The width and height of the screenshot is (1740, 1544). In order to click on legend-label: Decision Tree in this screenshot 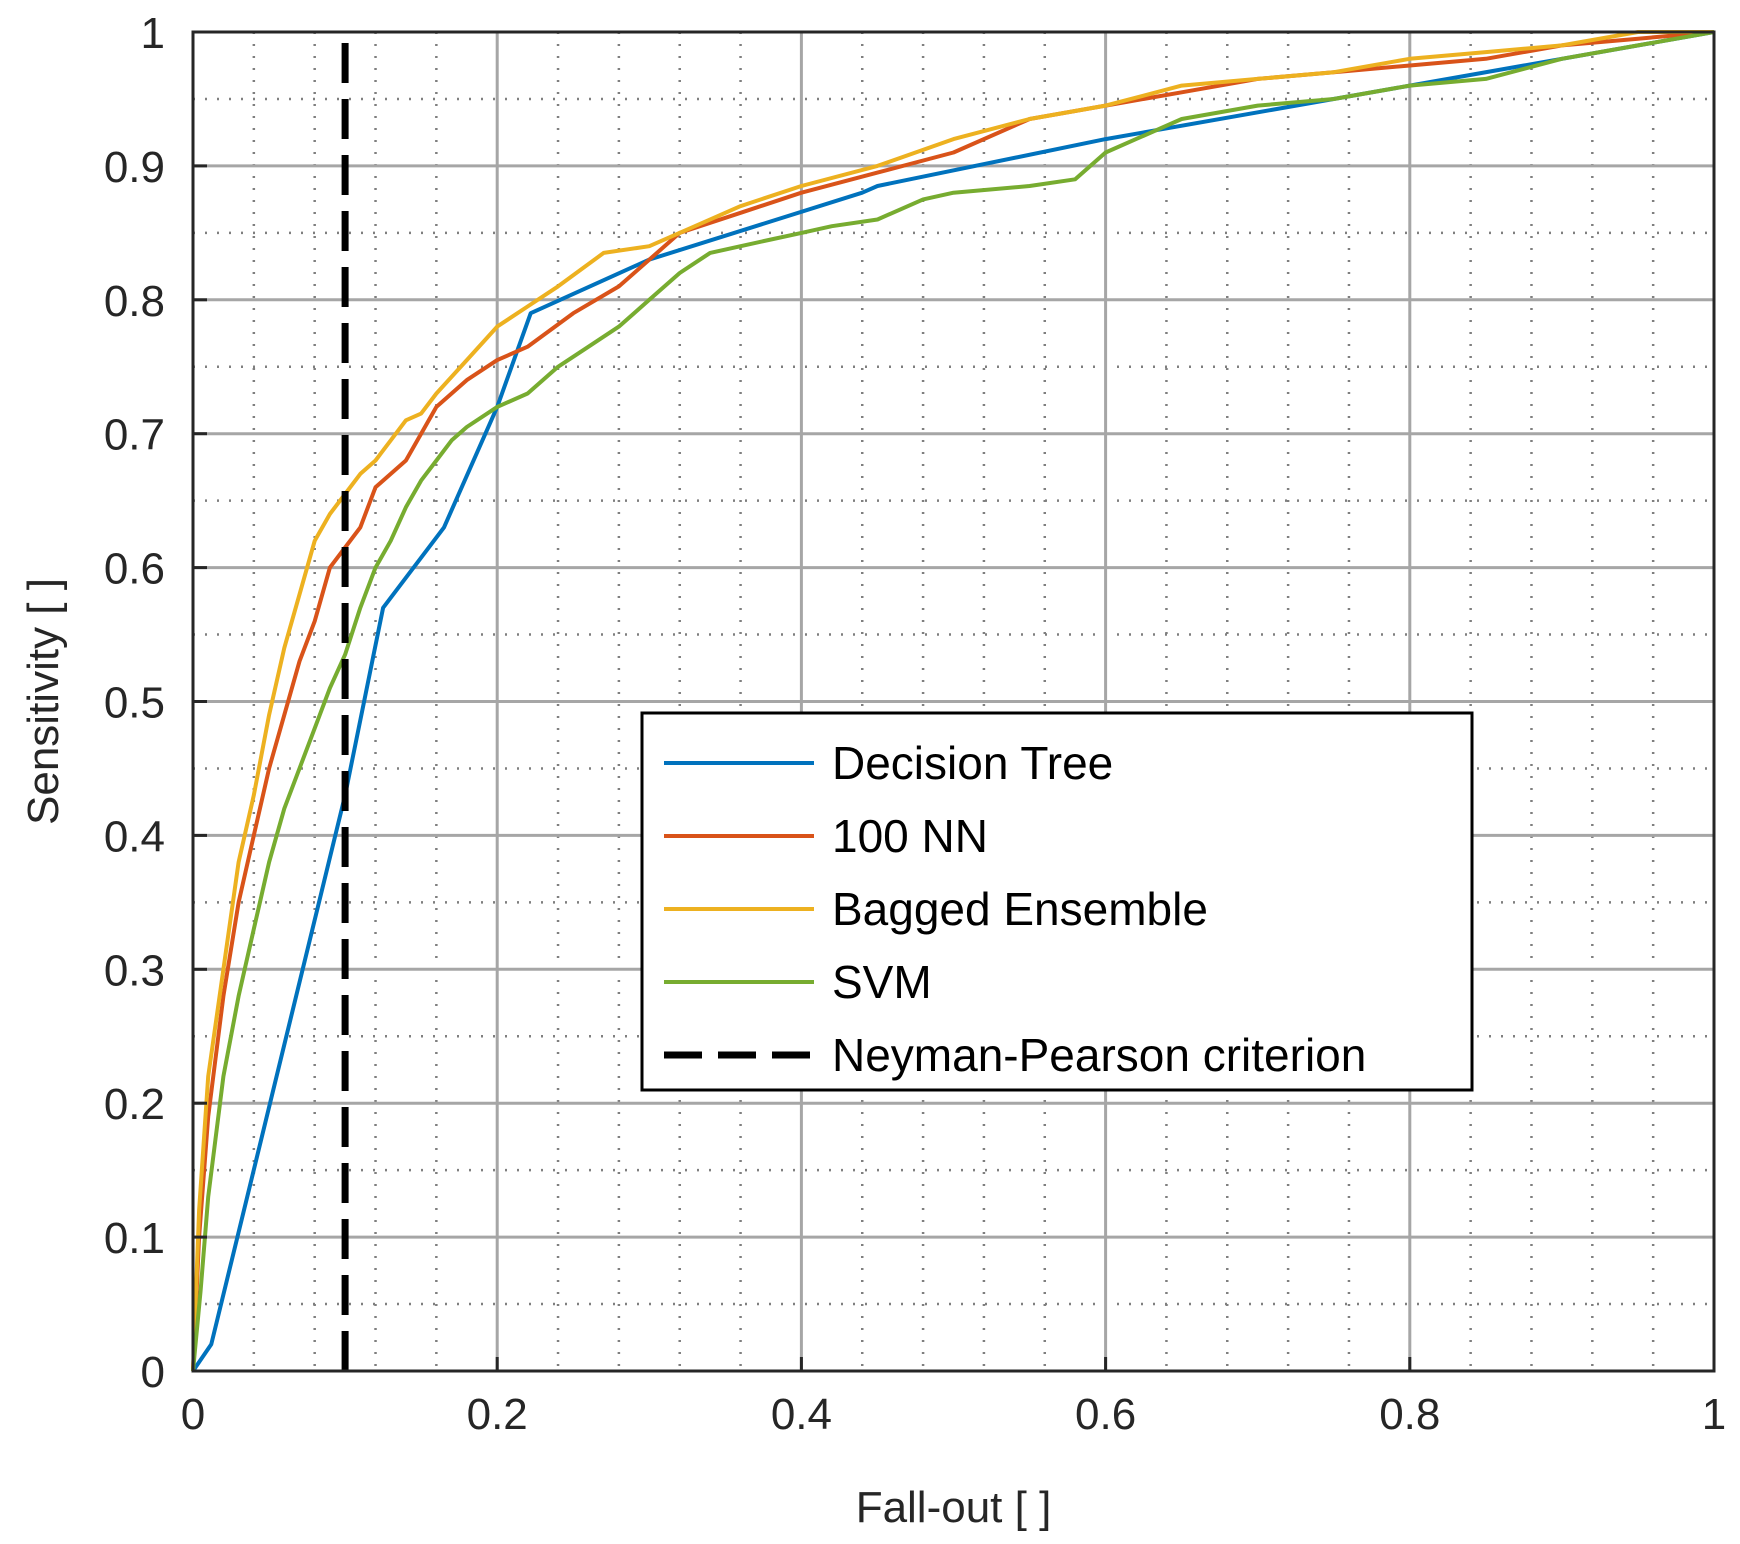, I will do `click(972, 763)`.